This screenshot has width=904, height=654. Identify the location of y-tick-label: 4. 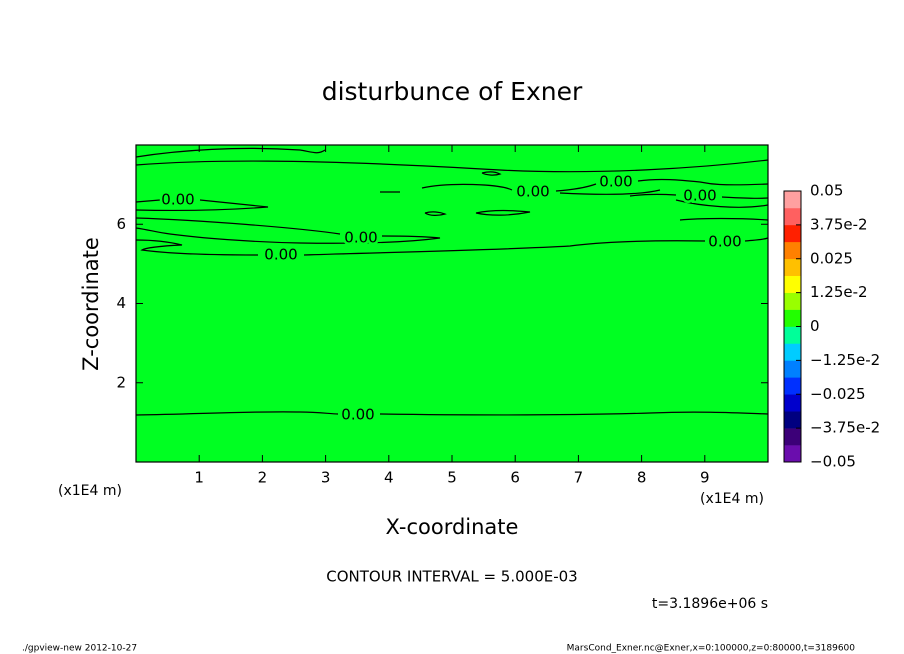
(121, 303).